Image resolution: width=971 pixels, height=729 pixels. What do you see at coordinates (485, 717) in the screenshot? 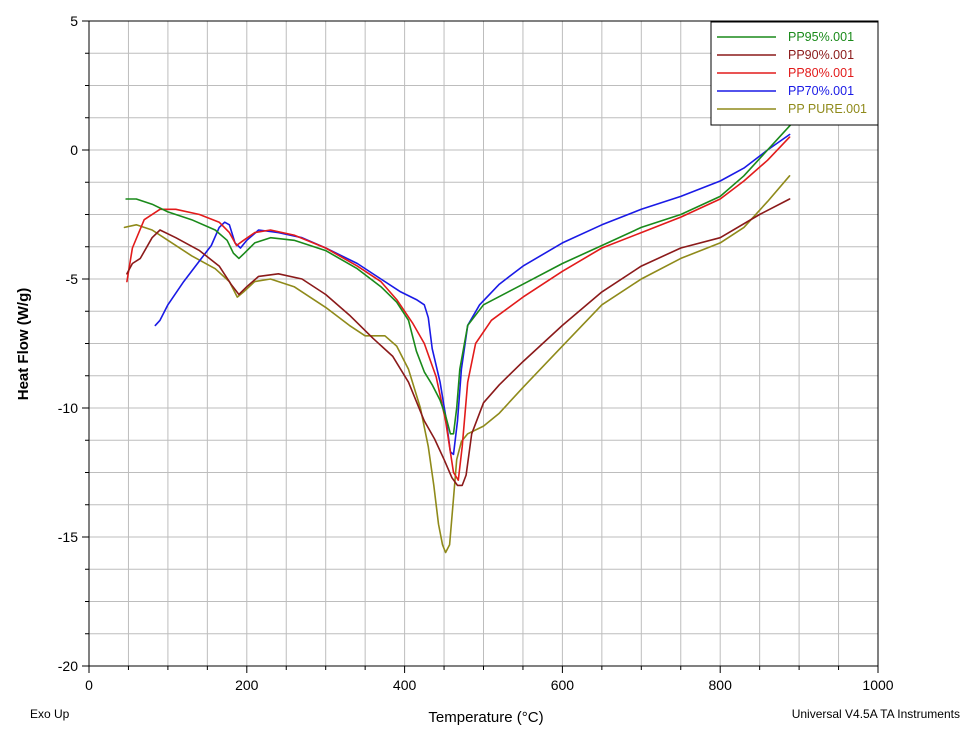
I see `x-axis-title: Temperature (°C)` at bounding box center [485, 717].